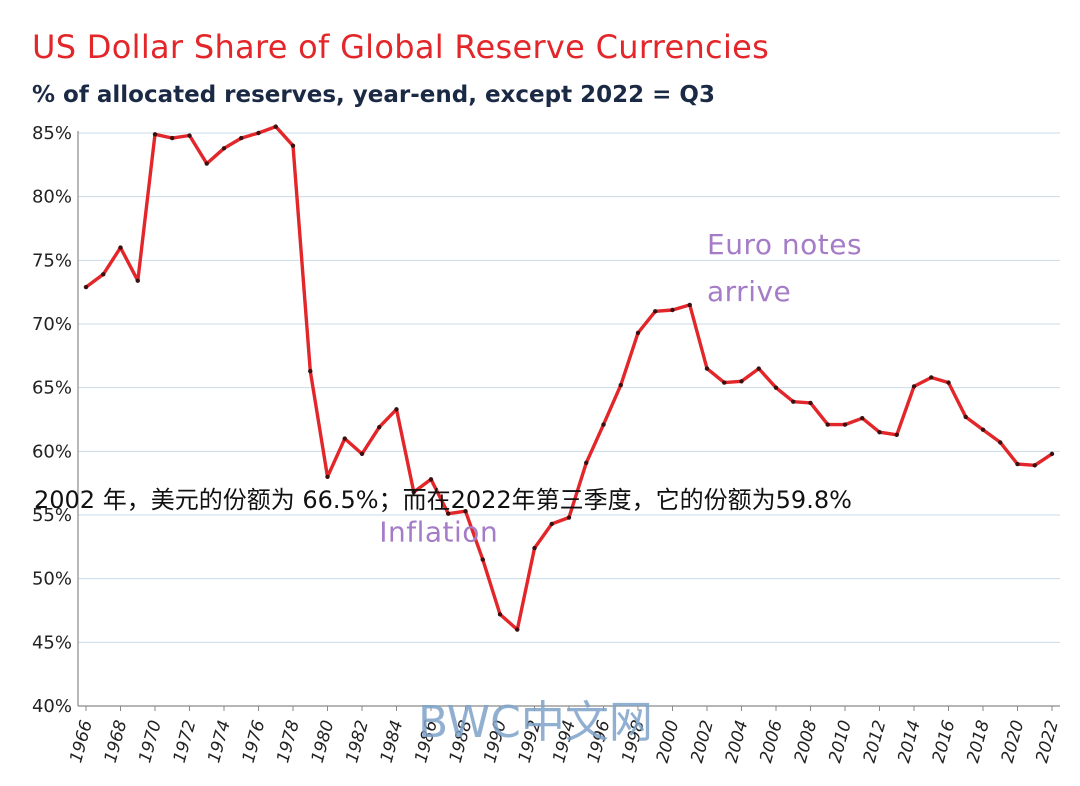 This screenshot has height=786, width=1080. What do you see at coordinates (944, 741) in the screenshot?
I see `x-tick-label: 2016` at bounding box center [944, 741].